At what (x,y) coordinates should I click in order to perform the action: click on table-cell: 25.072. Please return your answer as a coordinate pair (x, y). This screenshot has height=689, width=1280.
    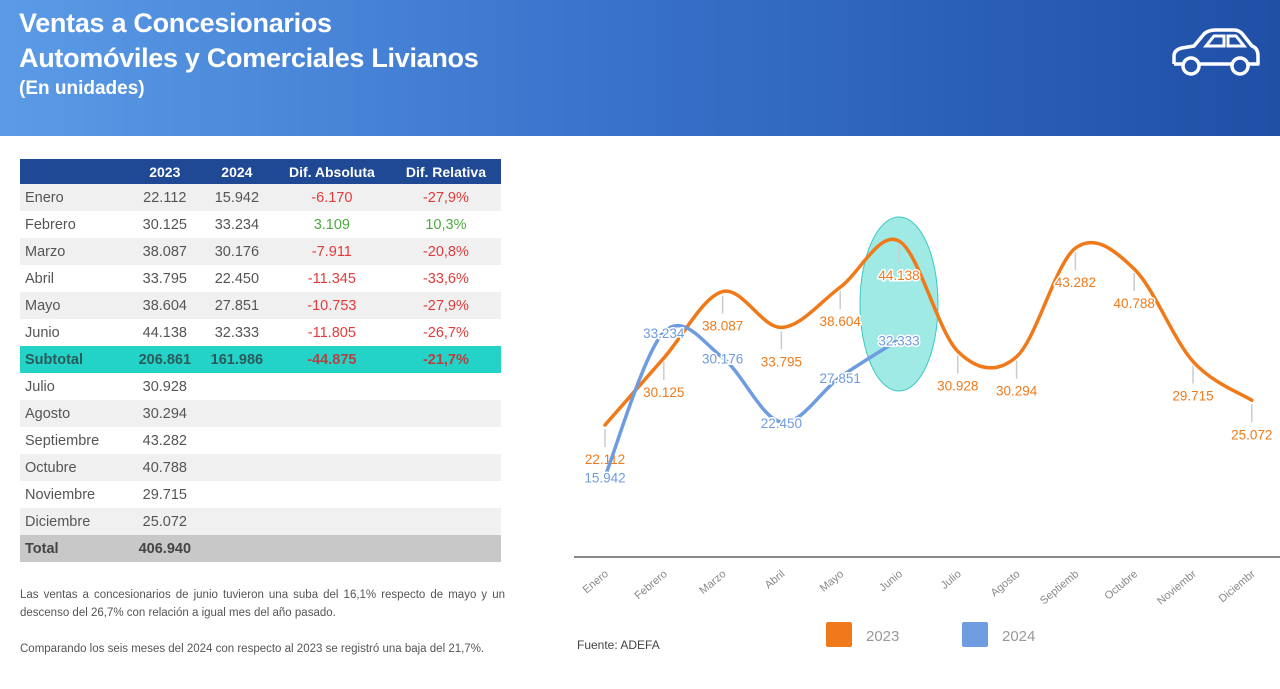
    Looking at the image, I should click on (164, 521).